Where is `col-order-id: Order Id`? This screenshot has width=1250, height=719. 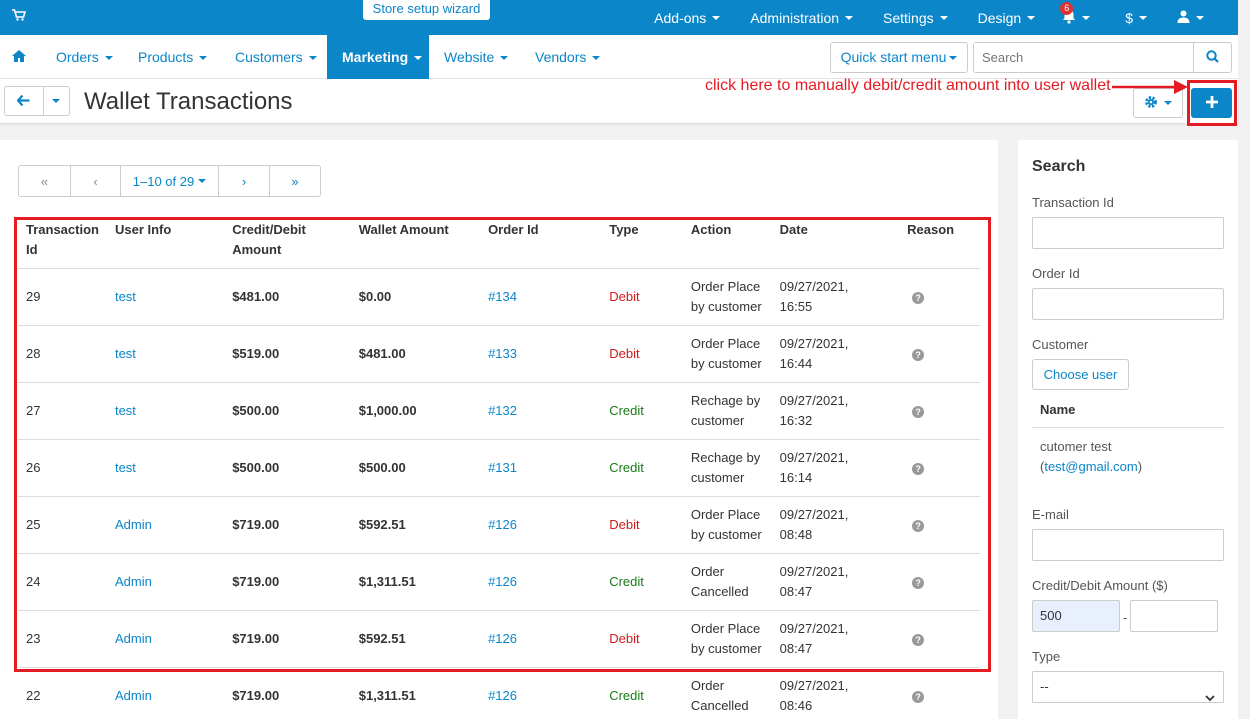
col-order-id: Order Id is located at coordinates (541, 244).